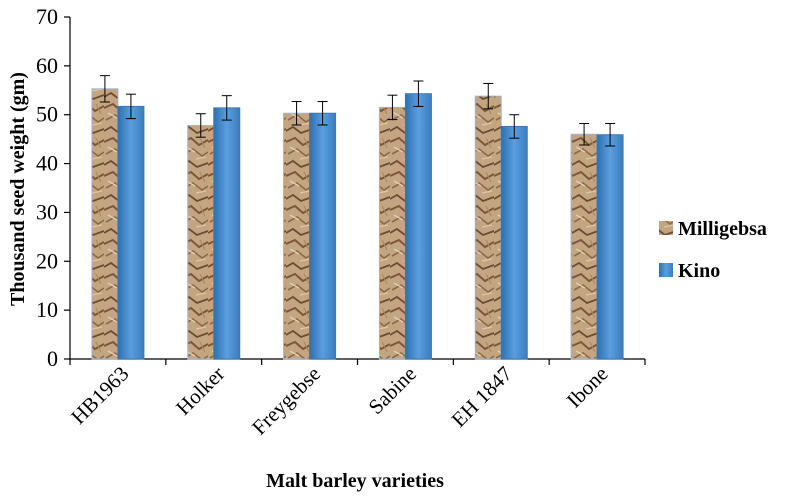 The width and height of the screenshot is (787, 497). What do you see at coordinates (47, 309) in the screenshot?
I see `y-tick-label: 10` at bounding box center [47, 309].